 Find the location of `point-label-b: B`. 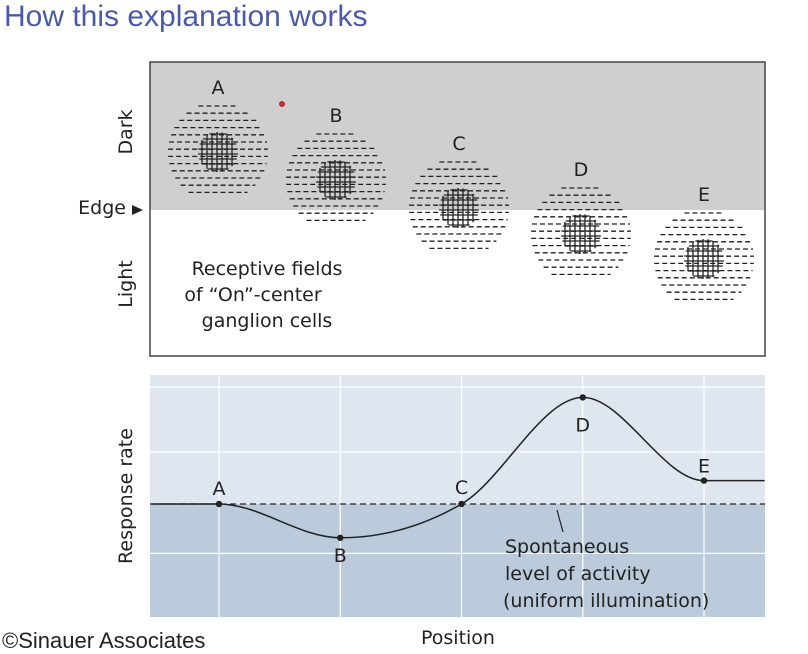

point-label-b: B is located at coordinates (340, 556).